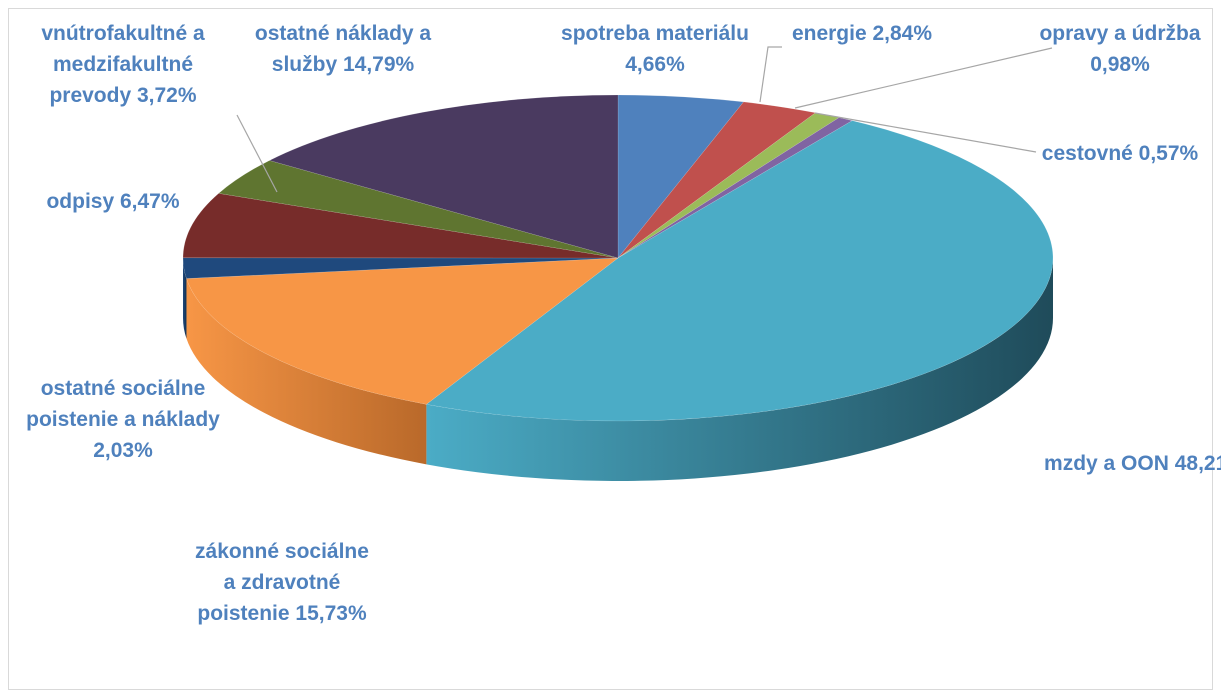 Image resolution: width=1221 pixels, height=698 pixels. I want to click on slice-label: odpisy 6,47%, so click(112, 201).